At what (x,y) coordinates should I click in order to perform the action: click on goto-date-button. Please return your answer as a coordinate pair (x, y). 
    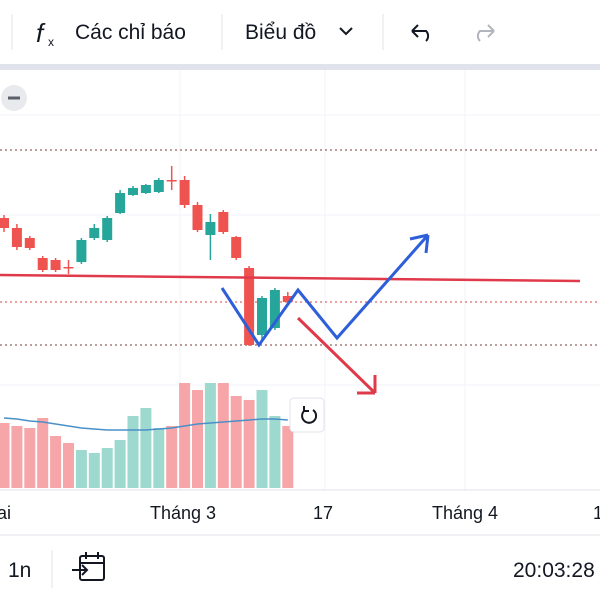
    Looking at the image, I should click on (88, 566).